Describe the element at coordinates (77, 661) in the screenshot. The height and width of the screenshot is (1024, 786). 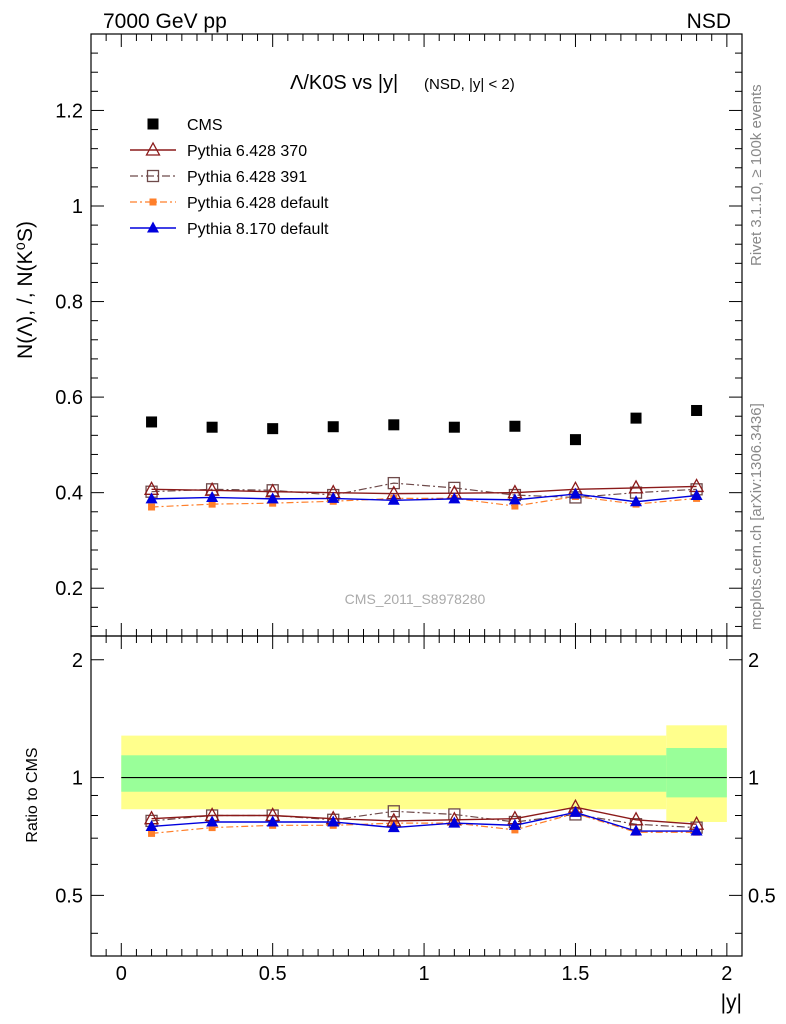
I see `ratio-y-tick-label: 2` at that location.